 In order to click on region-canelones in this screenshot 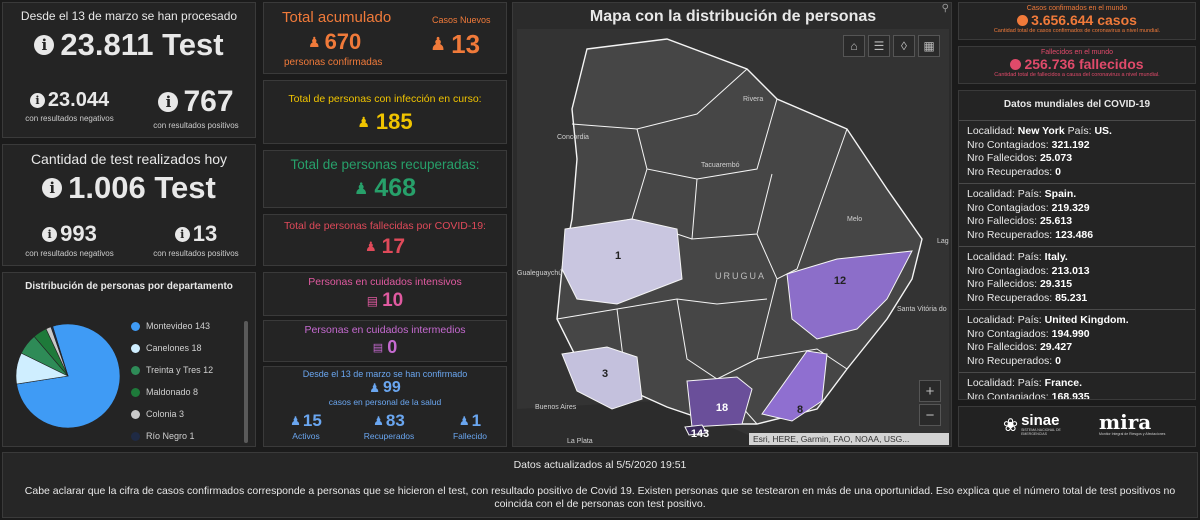, I will do `click(719, 402)`.